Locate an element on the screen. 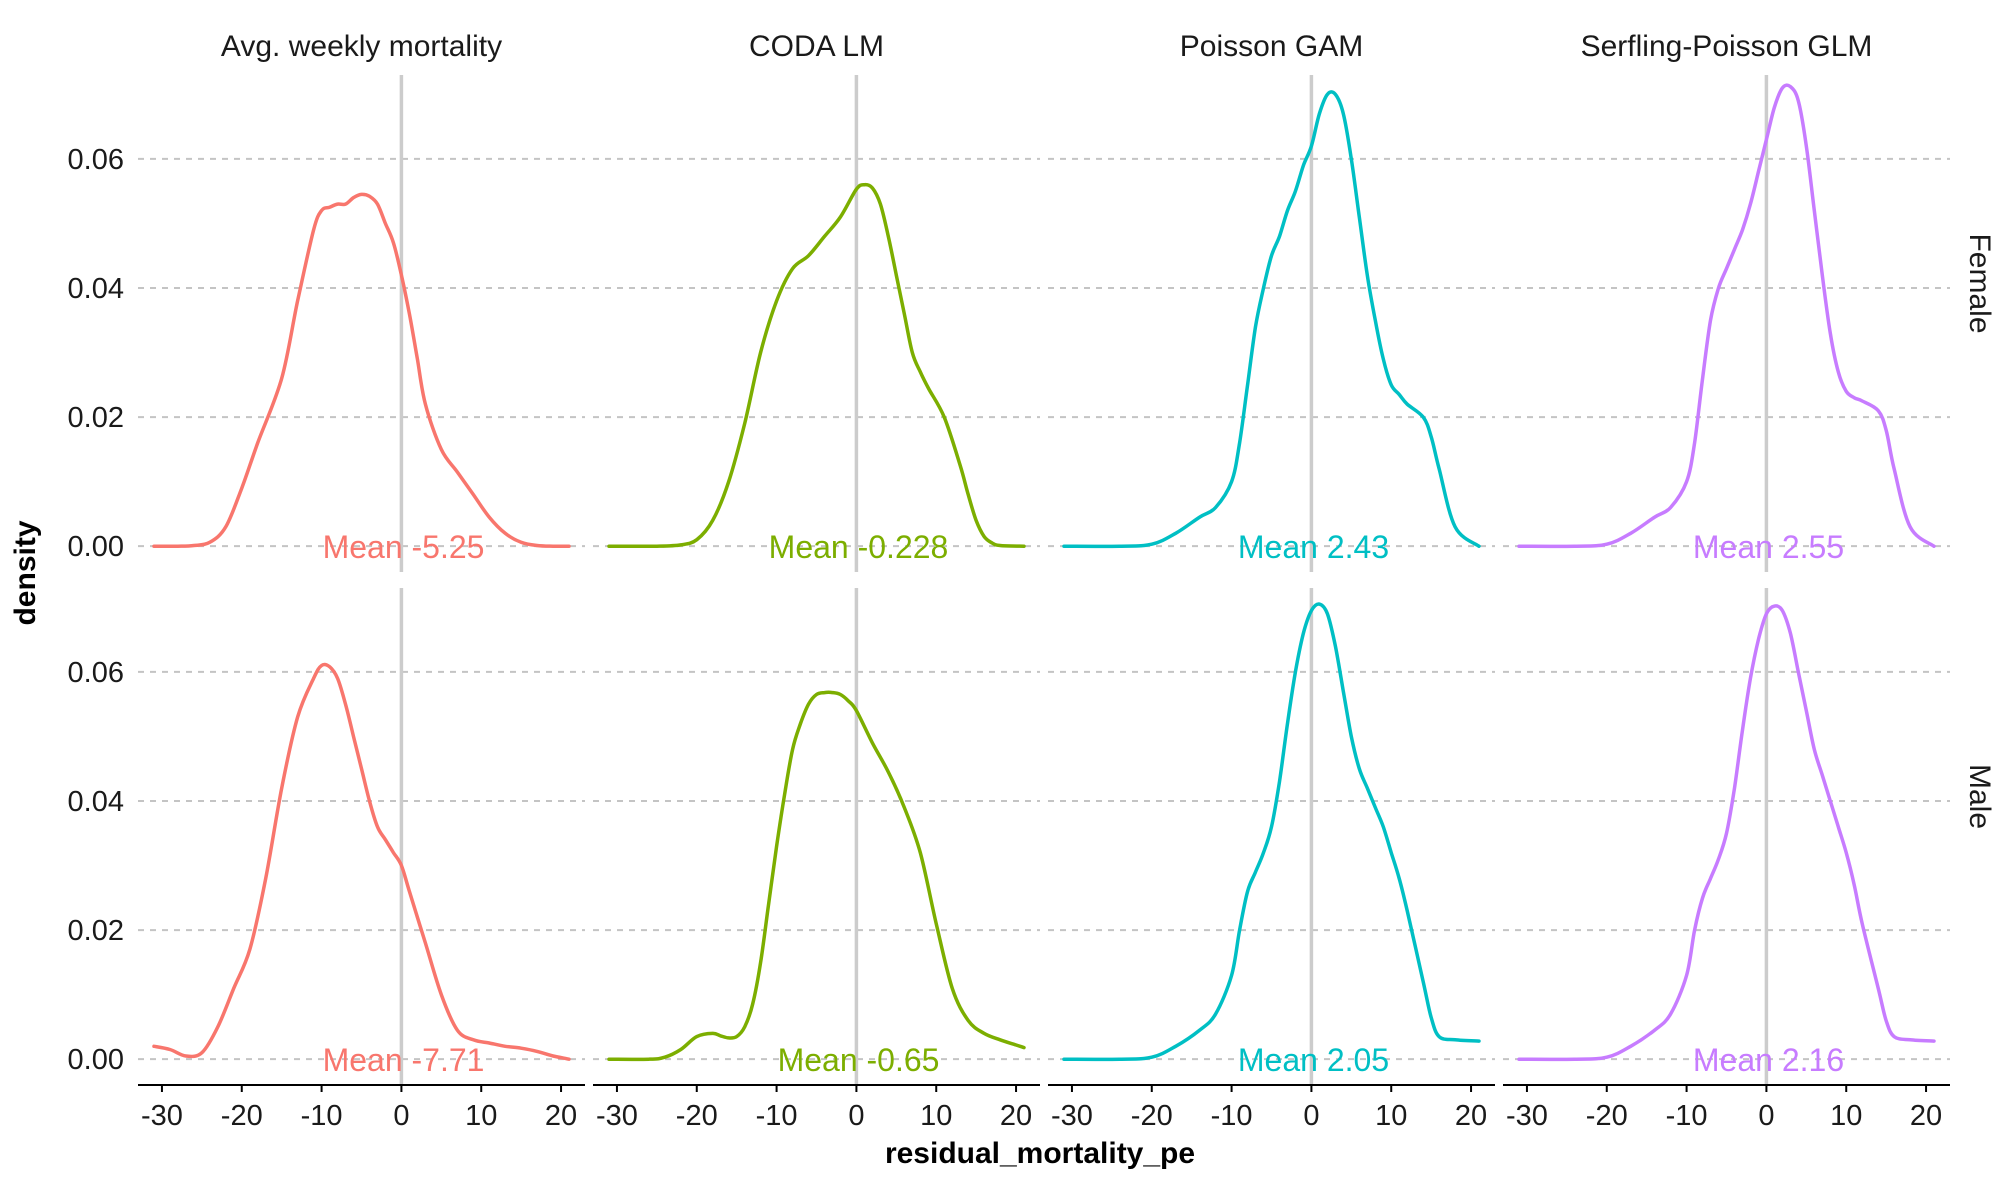 This screenshot has width=2007, height=1181. density-curve-coda-lm-female is located at coordinates (816, 365).